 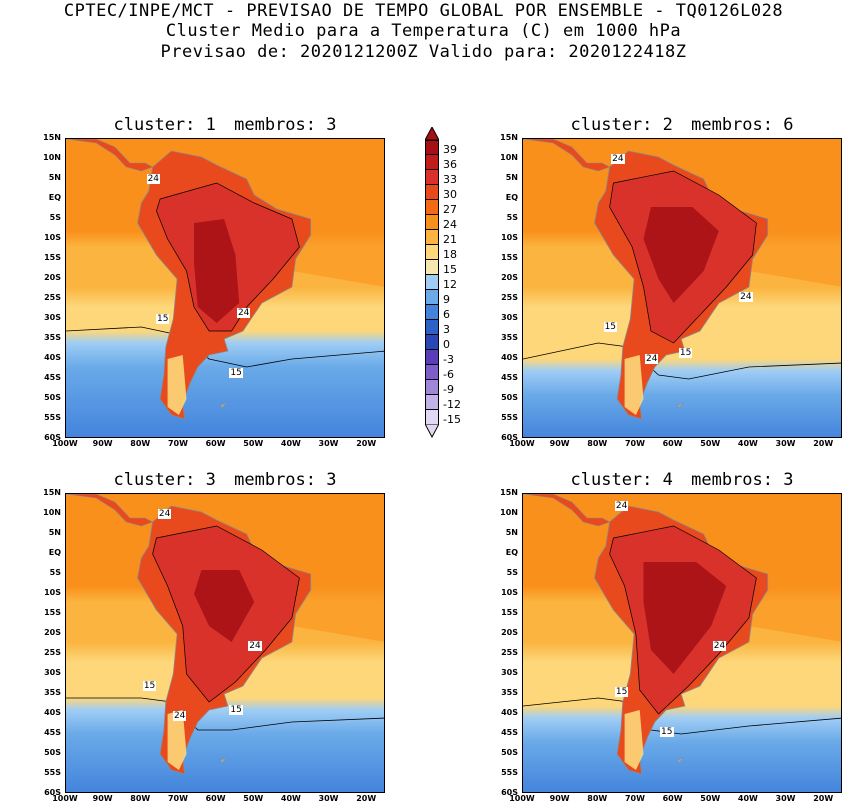 What do you see at coordinates (450, 239) in the screenshot?
I see `colorbar-level-label: 21` at bounding box center [450, 239].